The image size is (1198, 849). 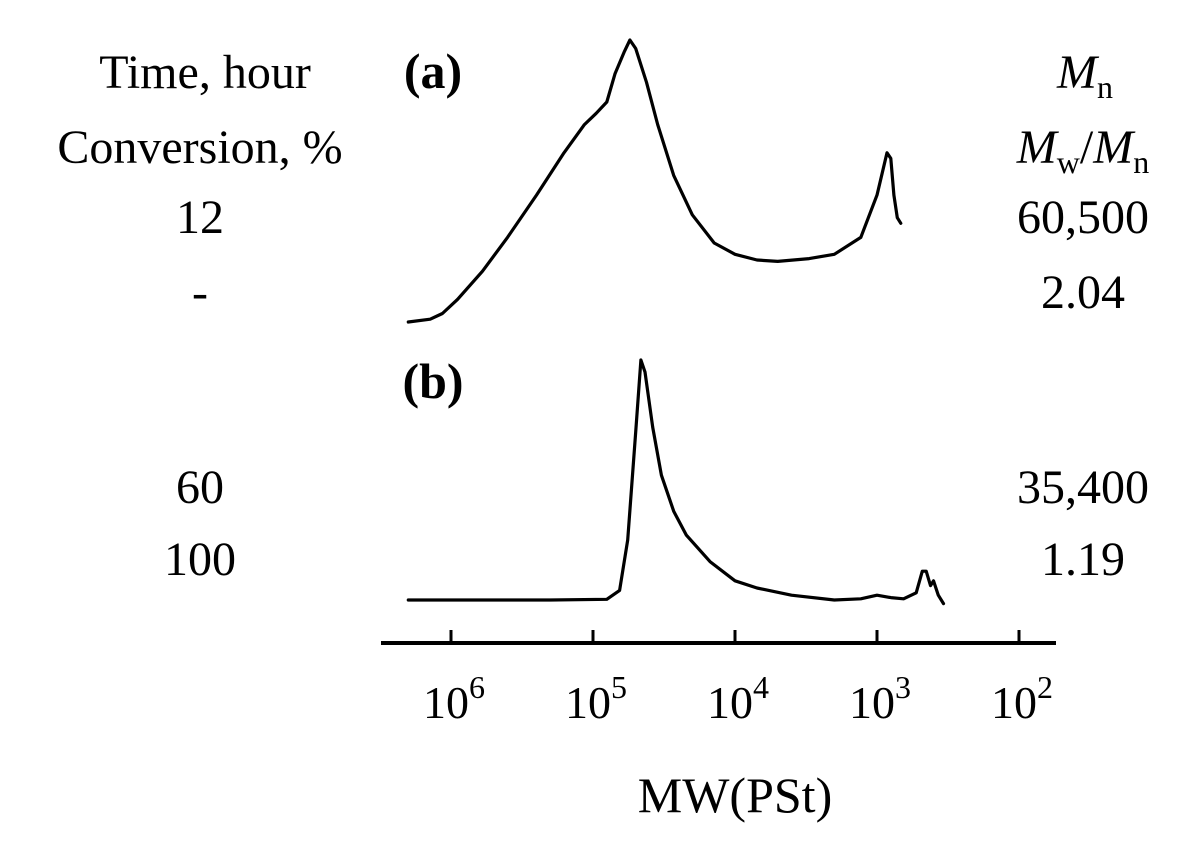 What do you see at coordinates (735, 795) in the screenshot?
I see `x-axis-label: MW(PSt)` at bounding box center [735, 795].